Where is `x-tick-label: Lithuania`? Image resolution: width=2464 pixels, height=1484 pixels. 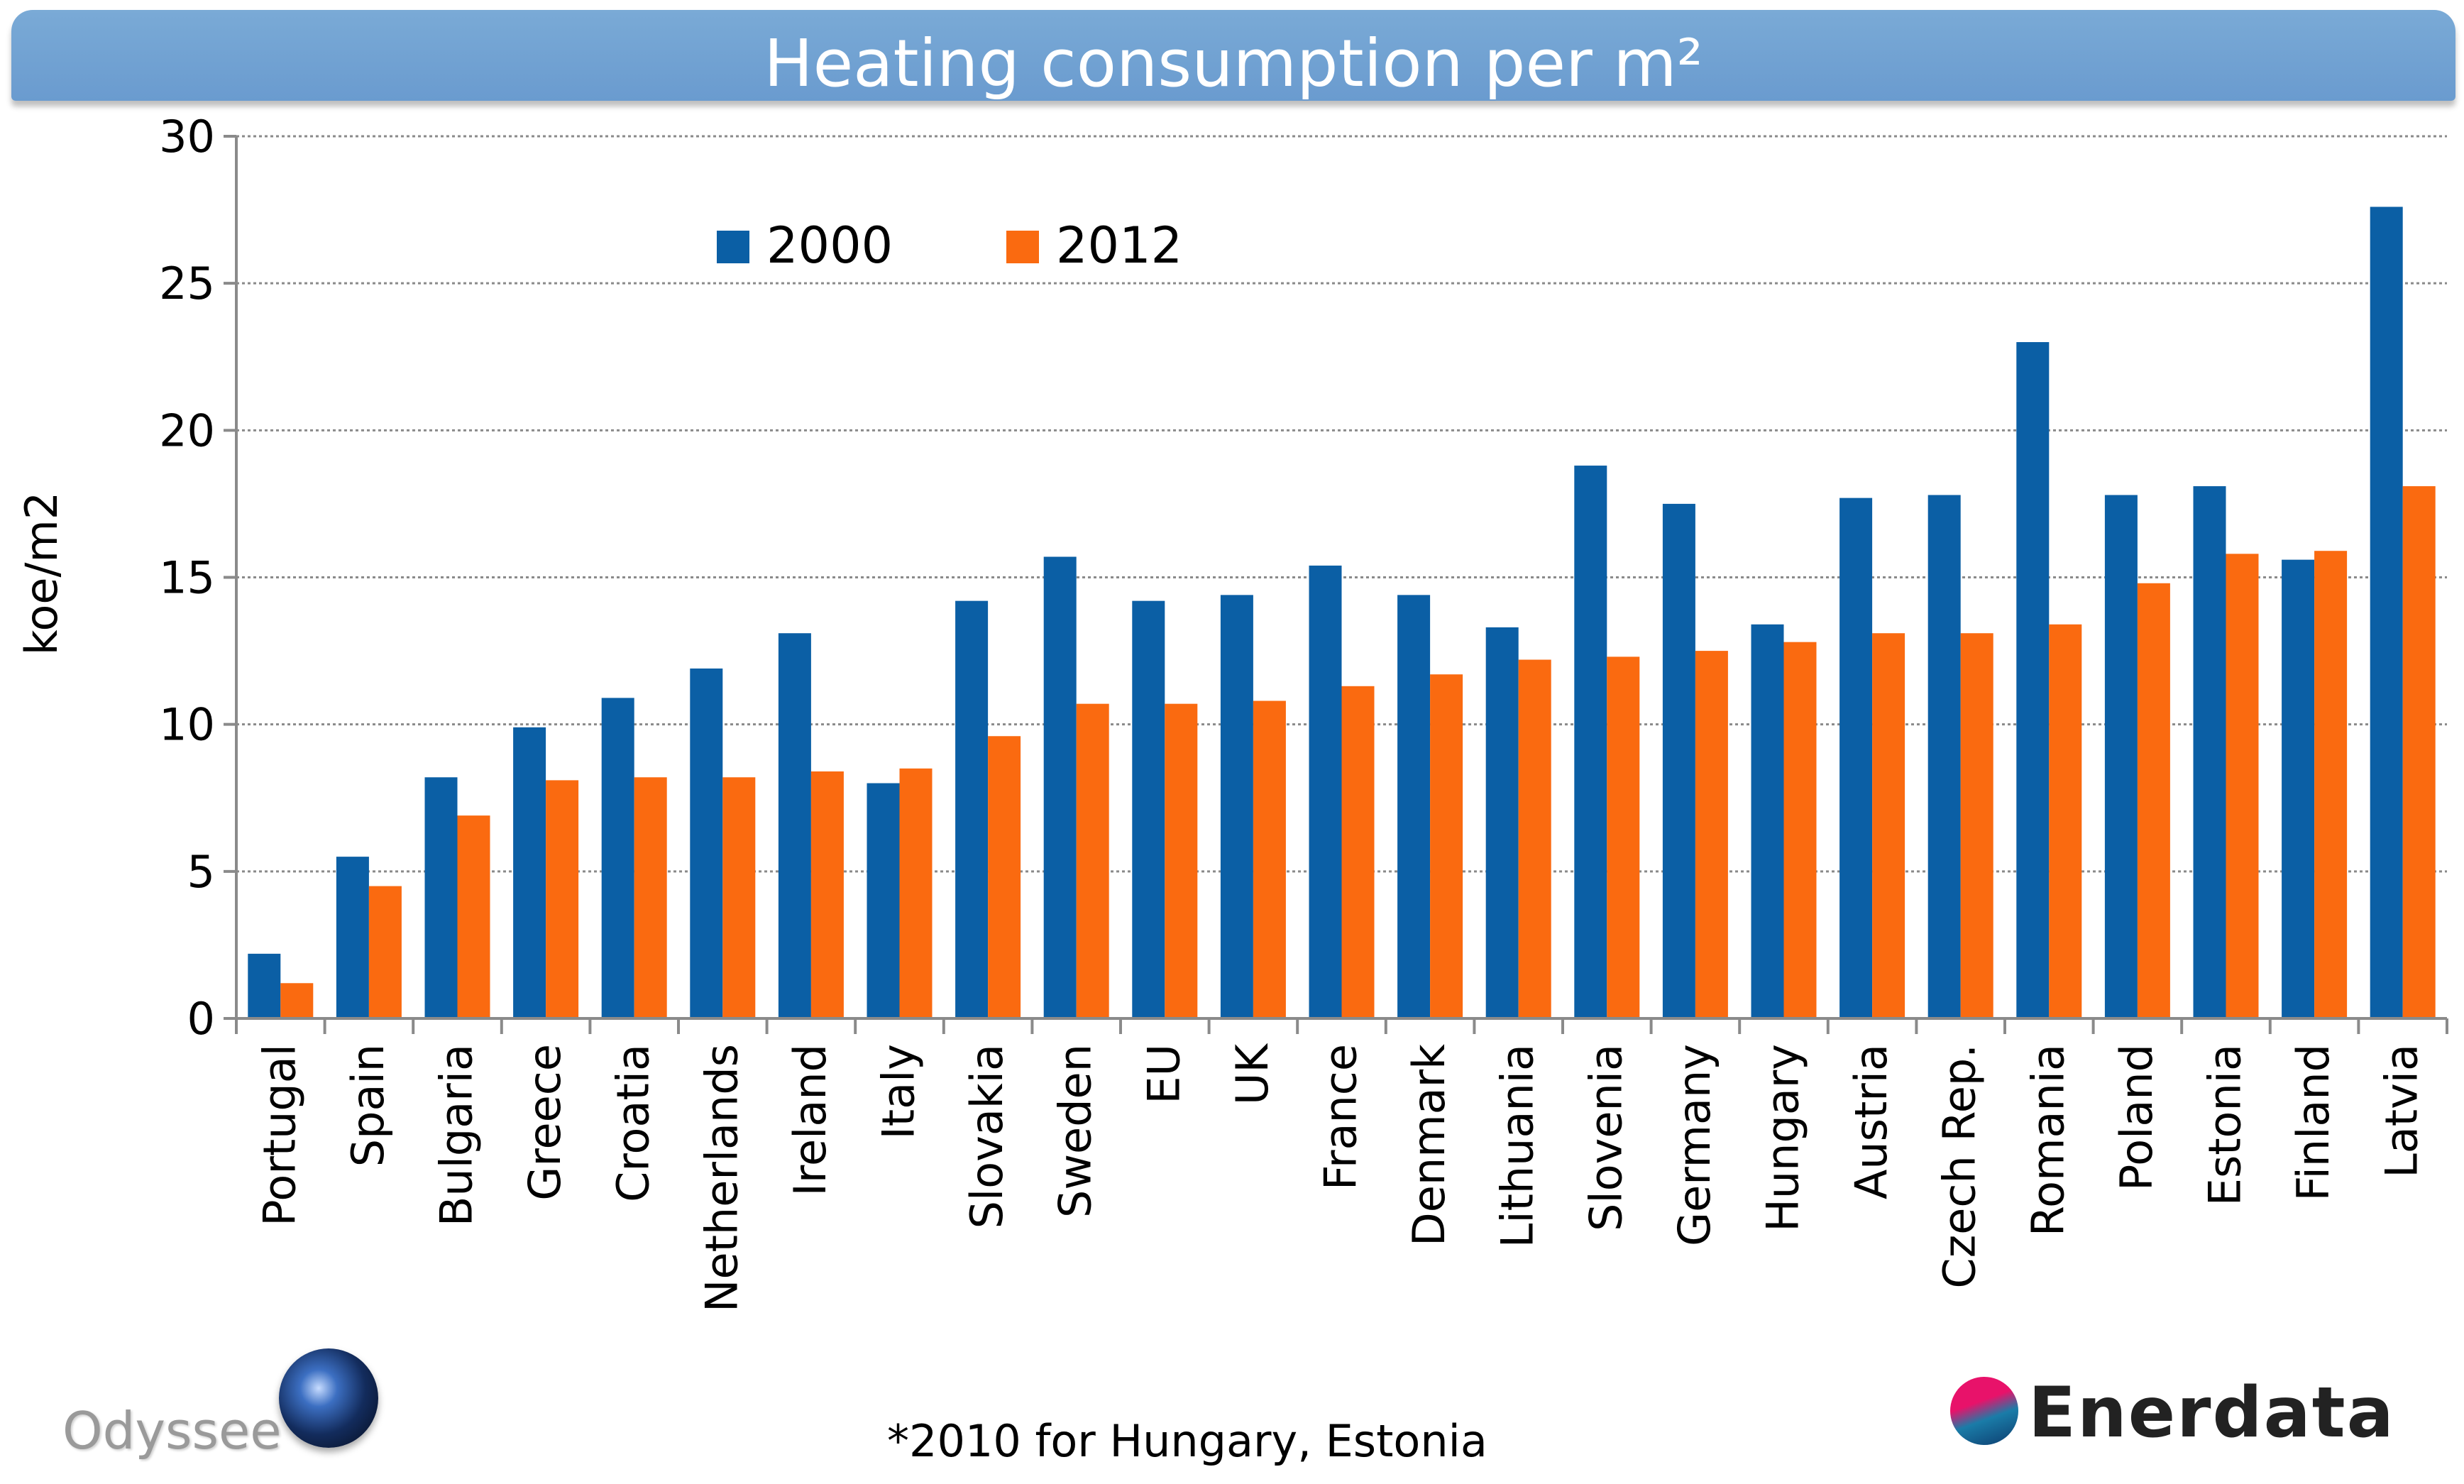 x-tick-label: Lithuania is located at coordinates (1518, 1146).